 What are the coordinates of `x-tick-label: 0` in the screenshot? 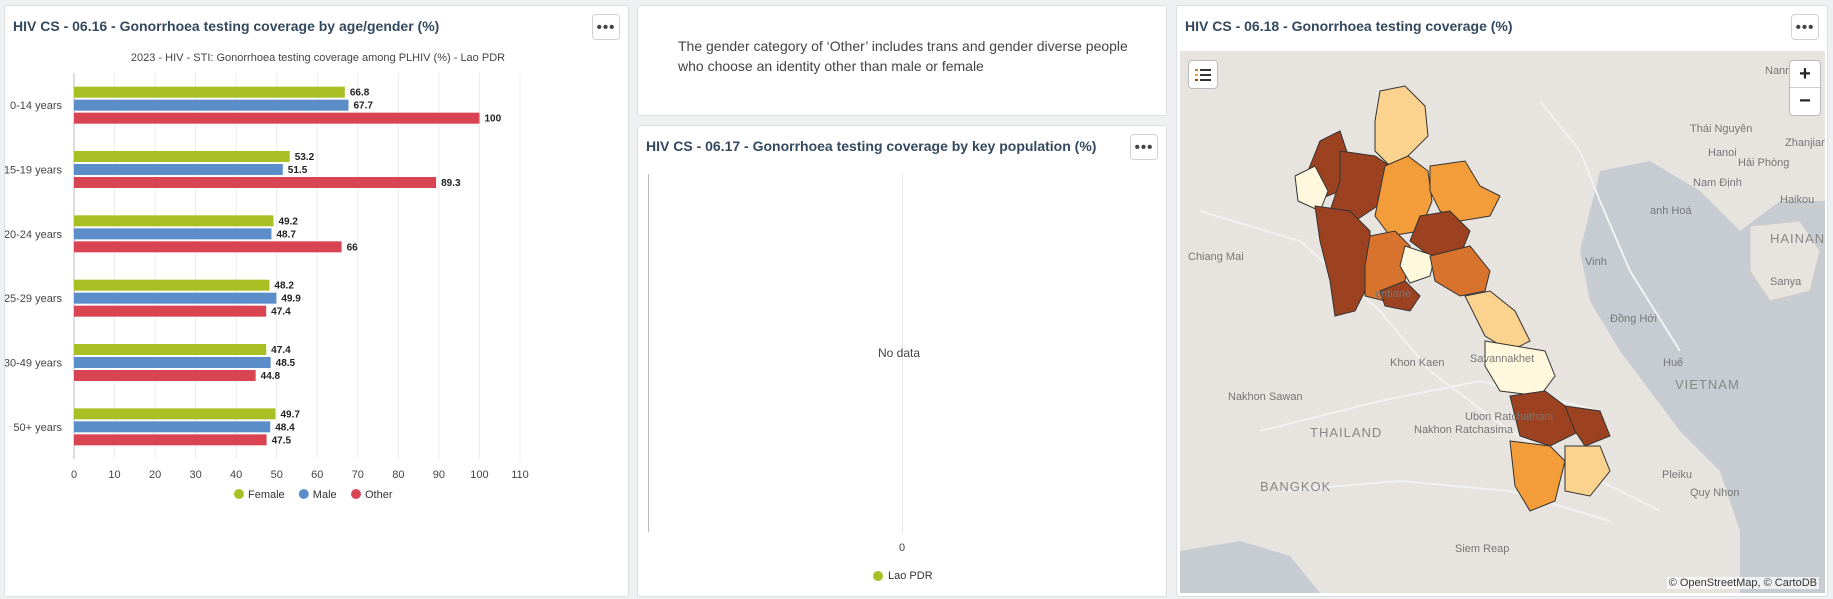 It's located at (902, 548).